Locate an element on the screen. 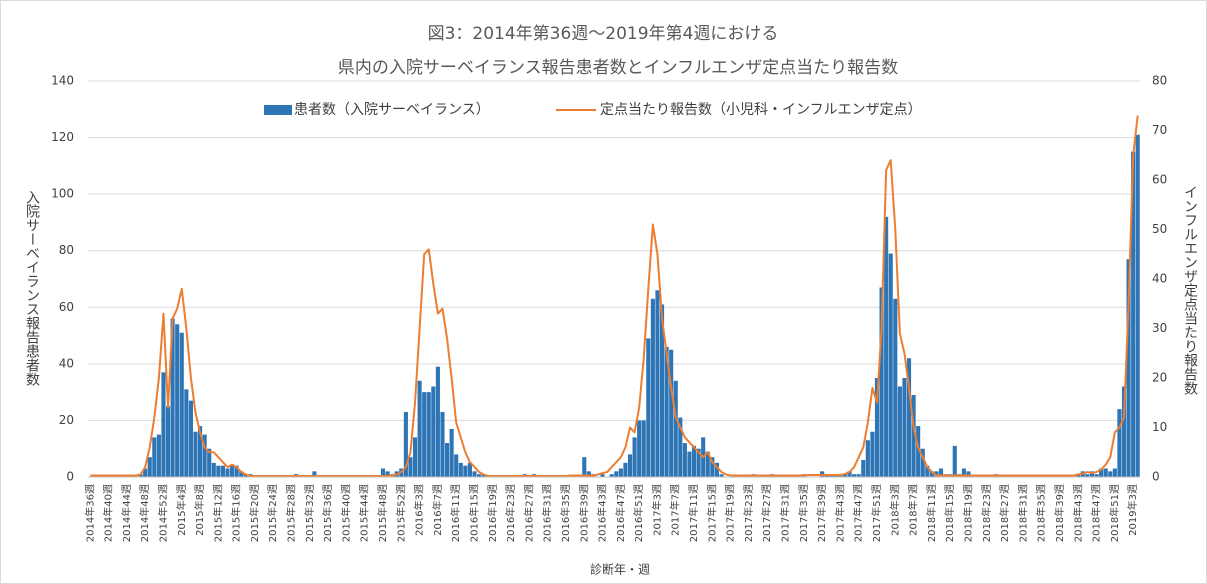 Image resolution: width=1207 pixels, height=584 pixels. x-tick-label: 2016年23週 is located at coordinates (510, 513).